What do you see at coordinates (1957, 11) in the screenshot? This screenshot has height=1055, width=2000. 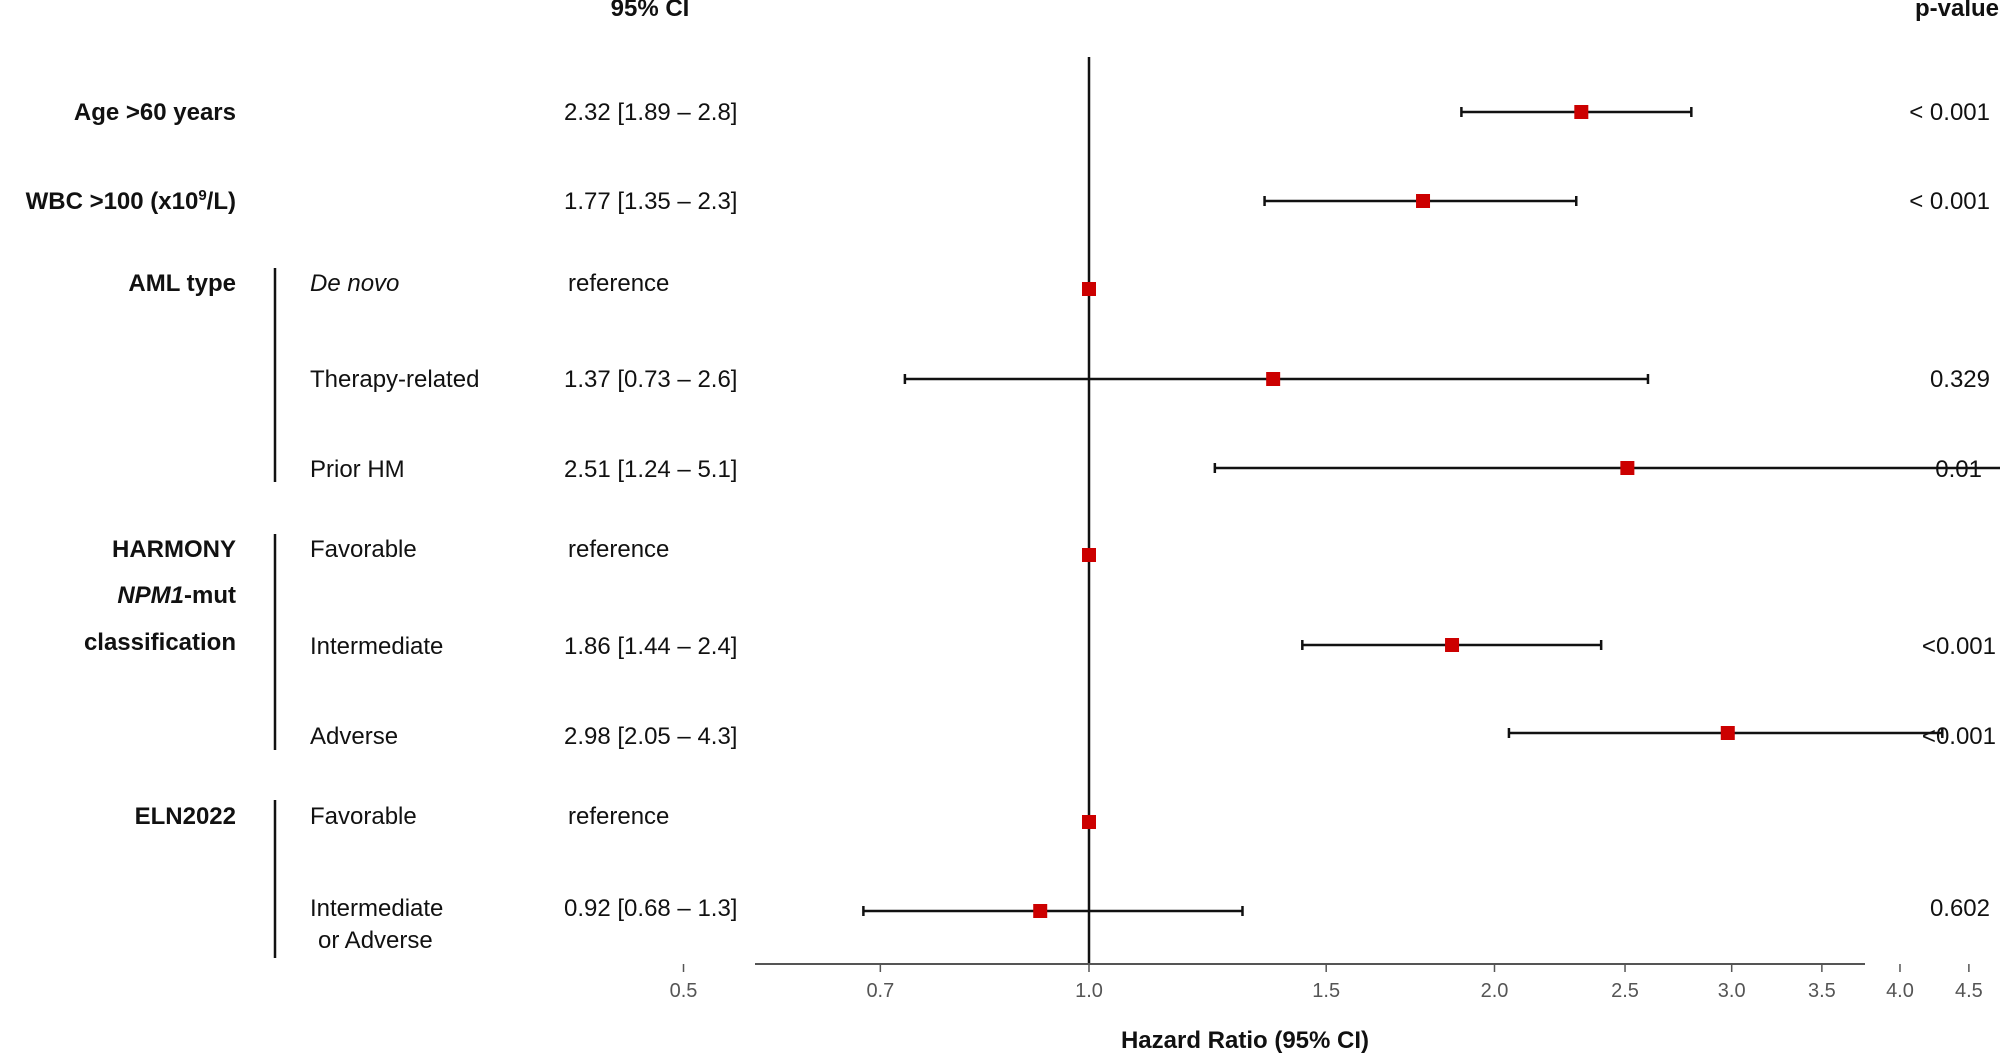 I see `pvalue-header: p-value` at bounding box center [1957, 11].